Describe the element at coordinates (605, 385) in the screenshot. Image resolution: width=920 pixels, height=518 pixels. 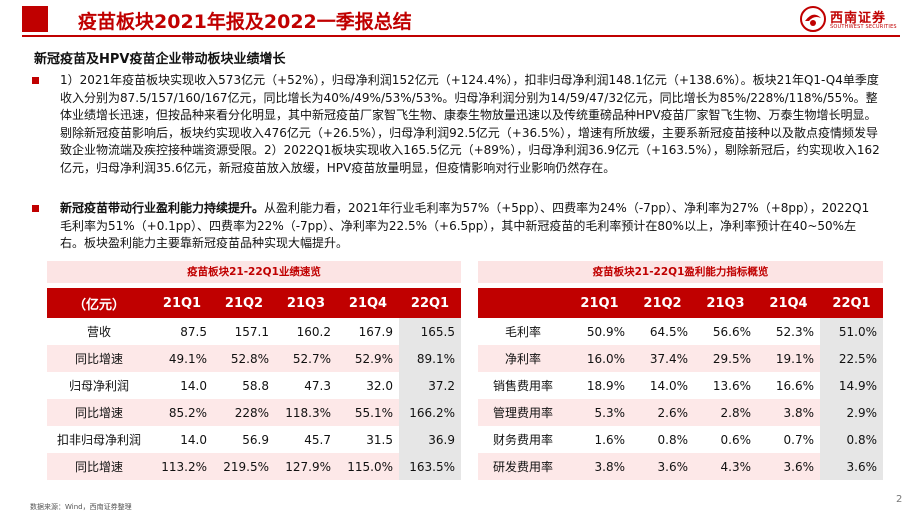
I see `table-cell: 18.9%` at that location.